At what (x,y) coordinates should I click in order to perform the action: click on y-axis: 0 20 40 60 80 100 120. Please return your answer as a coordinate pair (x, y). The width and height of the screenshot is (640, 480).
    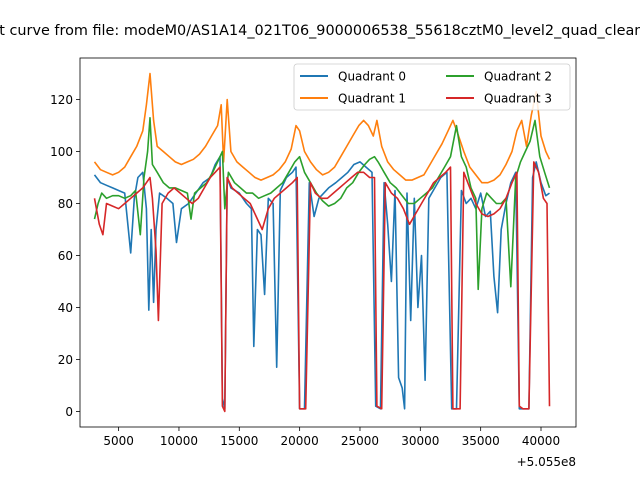
    Looking at the image, I should click on (65, 256).